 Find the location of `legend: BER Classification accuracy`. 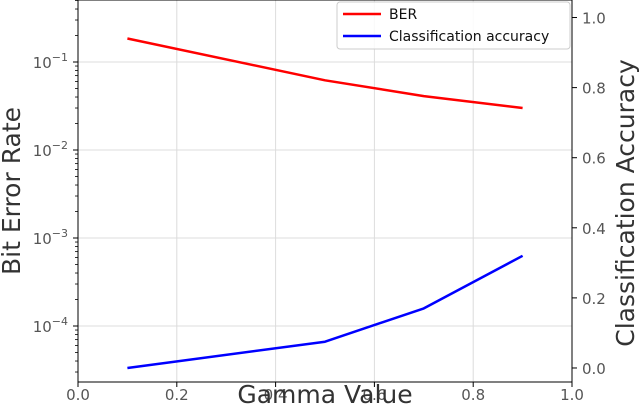

legend: BER Classification accuracy is located at coordinates (453, 25).